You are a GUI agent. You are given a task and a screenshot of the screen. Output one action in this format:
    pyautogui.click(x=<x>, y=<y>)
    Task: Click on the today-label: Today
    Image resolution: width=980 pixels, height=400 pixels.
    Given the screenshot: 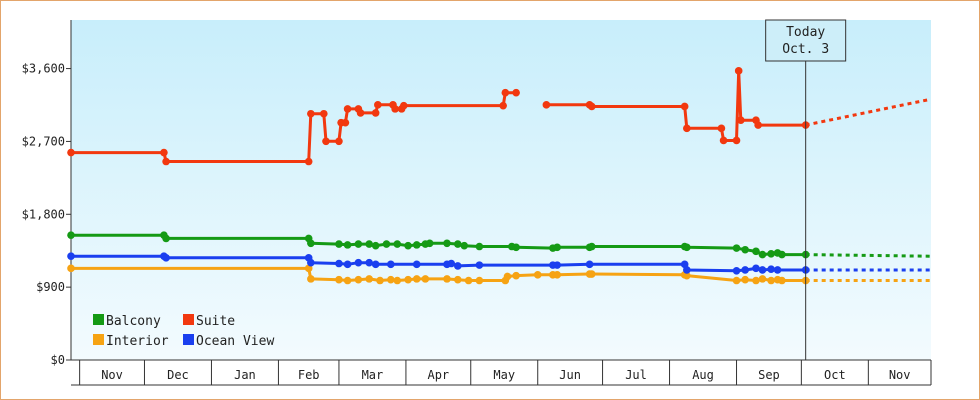 What is the action you would take?
    pyautogui.click(x=805, y=32)
    